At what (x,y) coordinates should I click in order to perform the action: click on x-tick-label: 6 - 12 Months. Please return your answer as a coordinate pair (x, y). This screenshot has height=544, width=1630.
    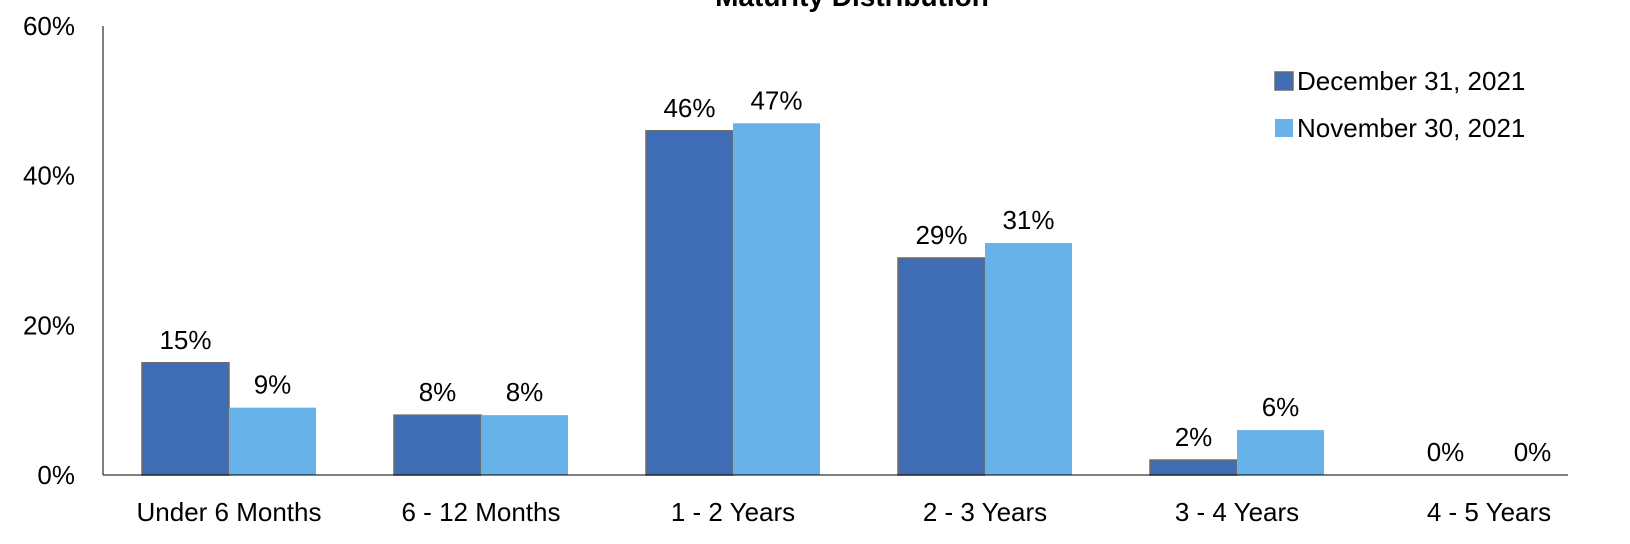
    Looking at the image, I should click on (481, 512).